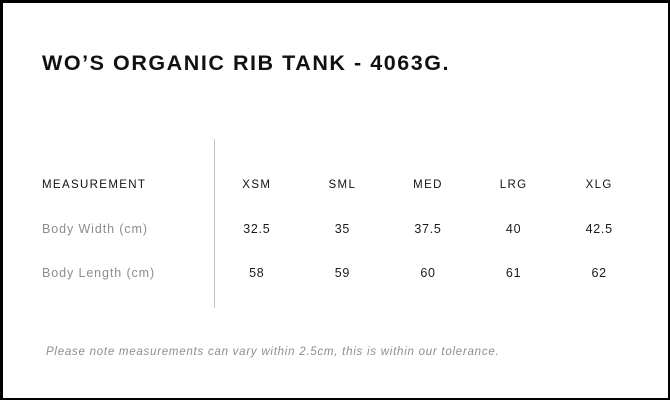 Image resolution: width=670 pixels, height=400 pixels. Describe the element at coordinates (257, 229) in the screenshot. I see `cell-body-width-xsm: 32.5` at that location.